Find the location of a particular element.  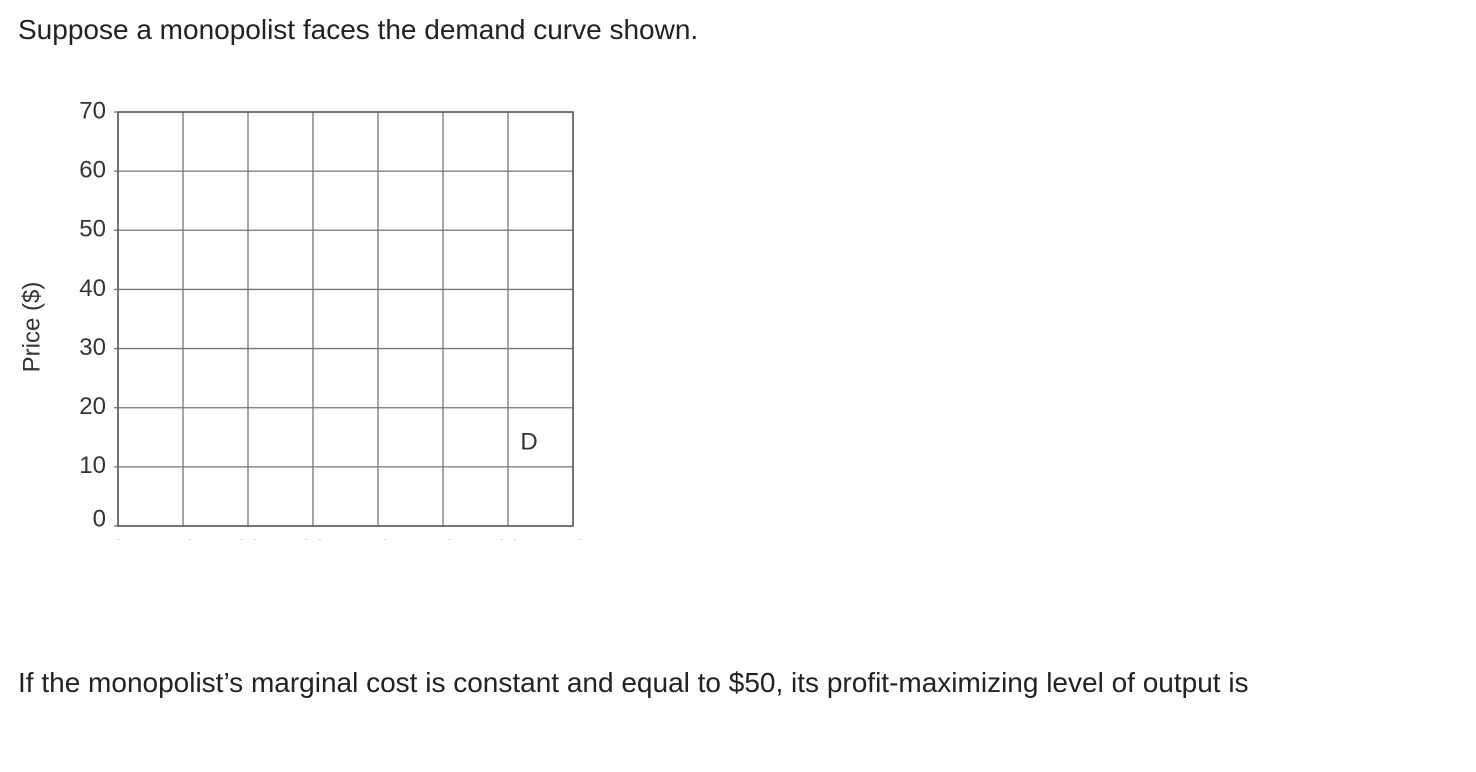

y-tick-label: 70 is located at coordinates (92, 110).